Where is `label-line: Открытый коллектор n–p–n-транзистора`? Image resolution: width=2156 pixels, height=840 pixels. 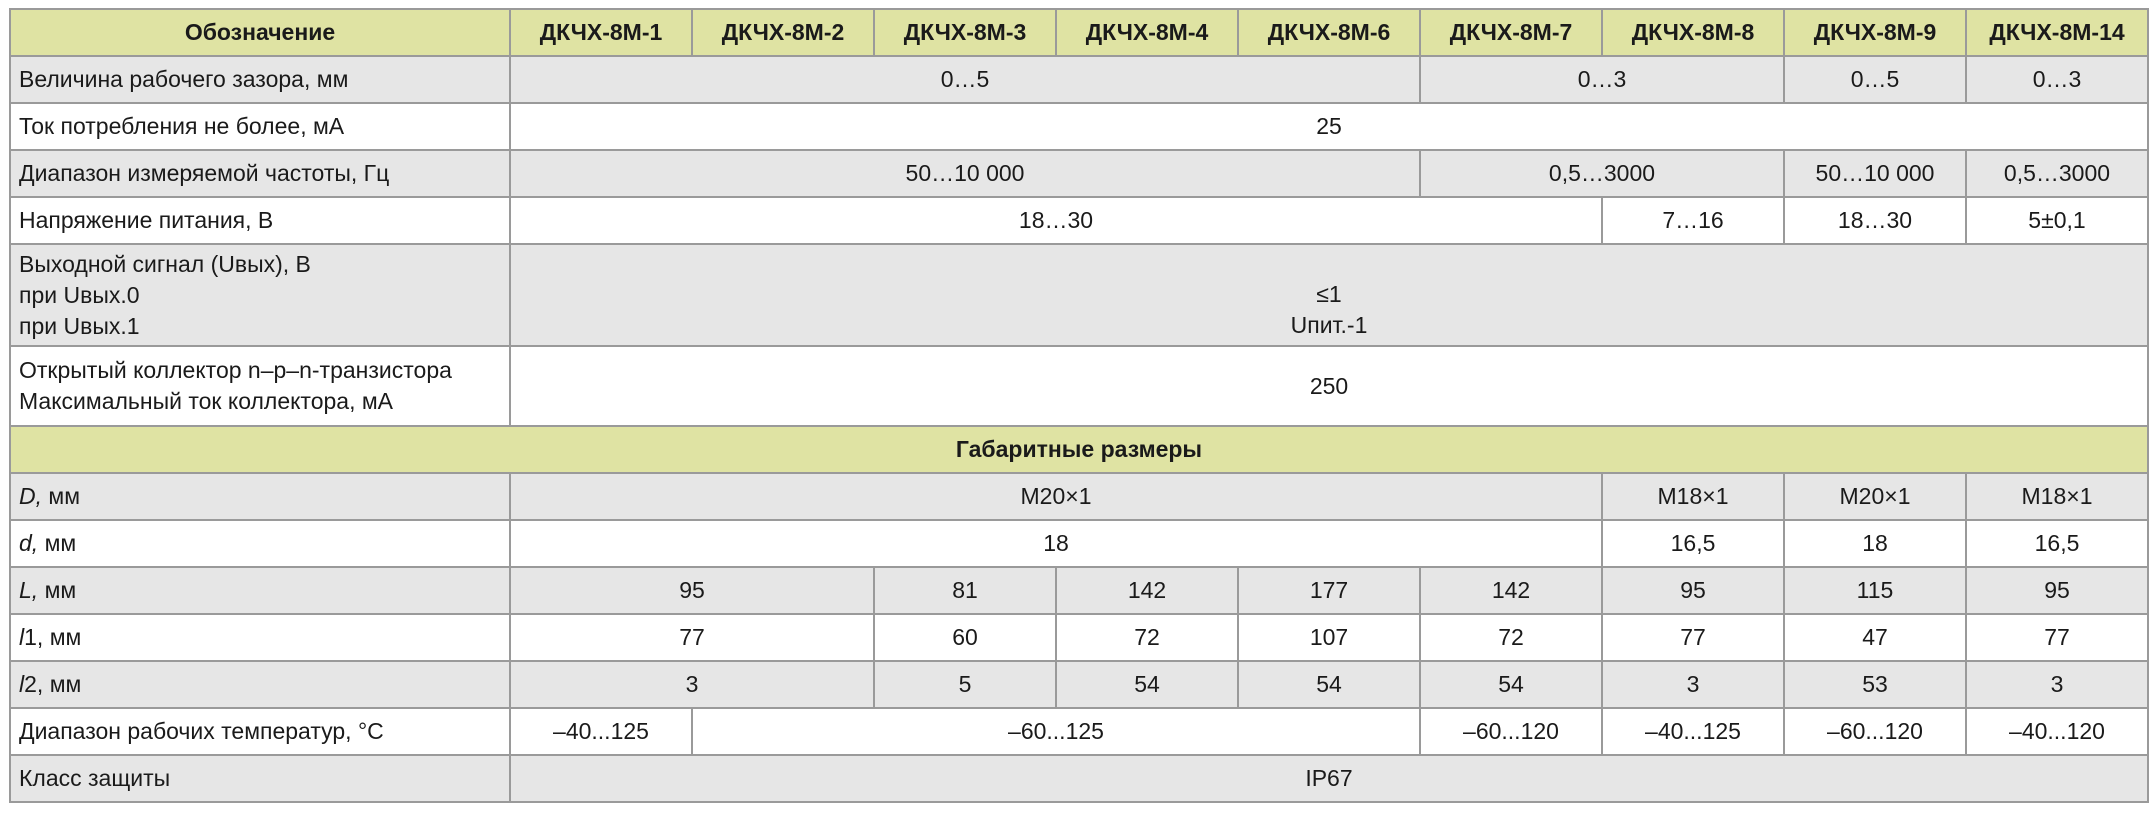
label-line: Открытый коллектор n–p–n-транзистора is located at coordinates (235, 370).